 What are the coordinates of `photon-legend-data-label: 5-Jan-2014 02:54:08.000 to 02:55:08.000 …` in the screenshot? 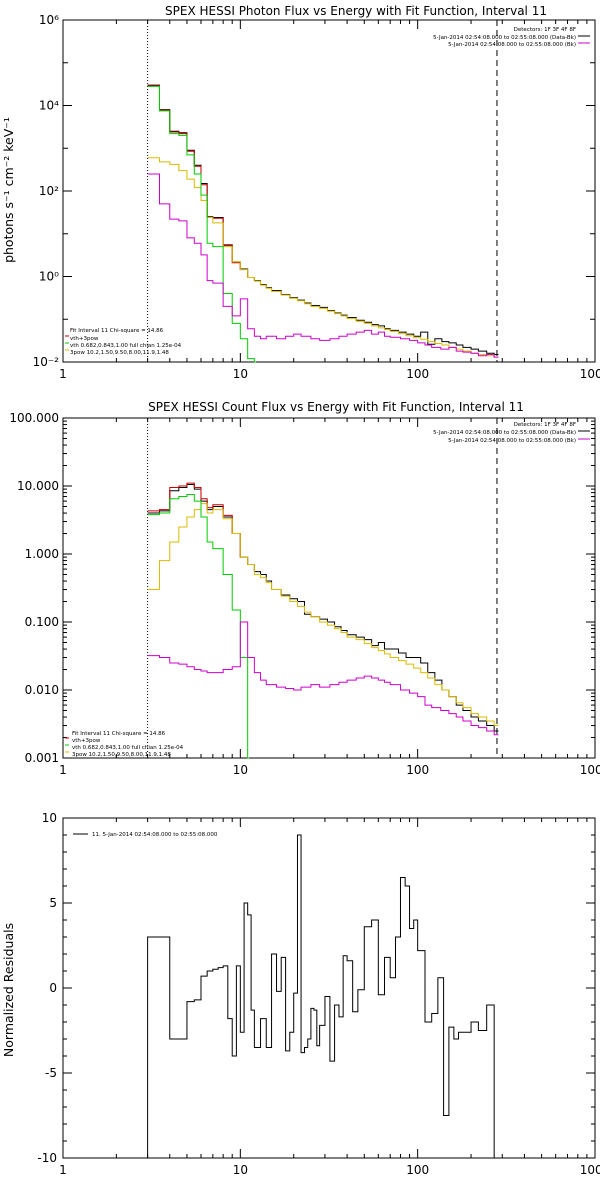 It's located at (504, 38).